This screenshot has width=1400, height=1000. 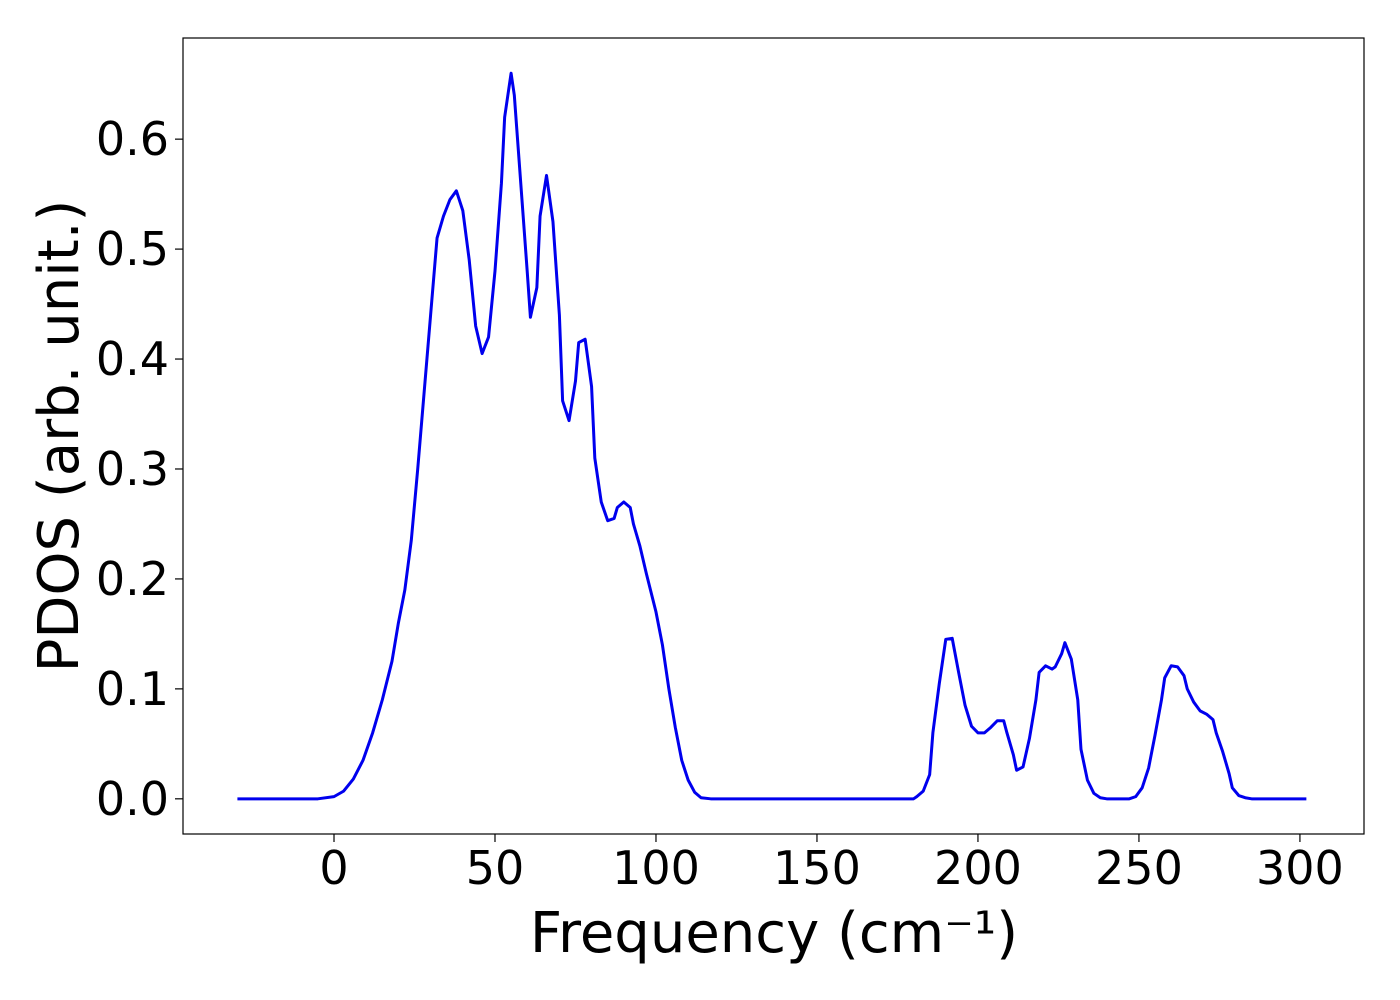 I want to click on x-tick-label: 100, so click(x=656, y=868).